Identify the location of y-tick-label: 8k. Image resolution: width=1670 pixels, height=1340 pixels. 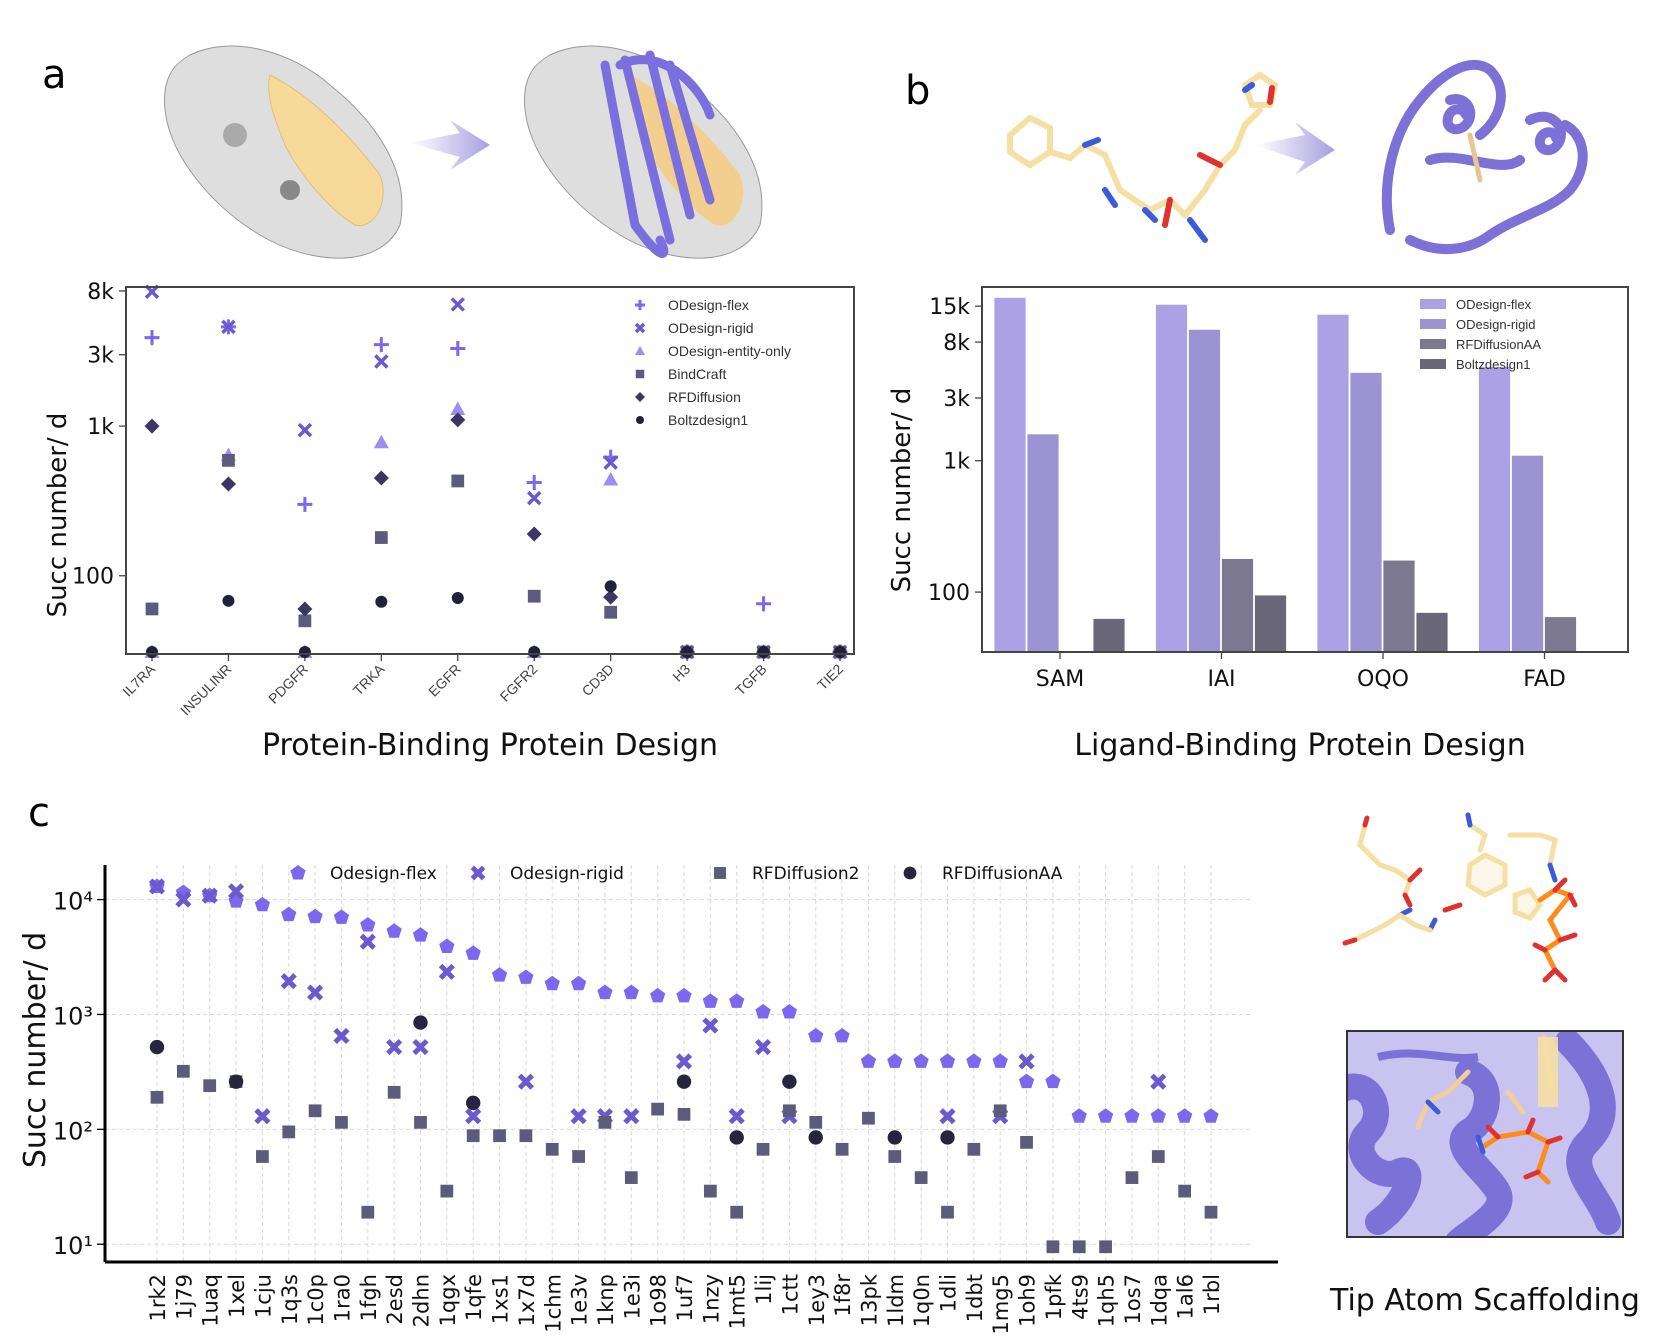
(956, 343).